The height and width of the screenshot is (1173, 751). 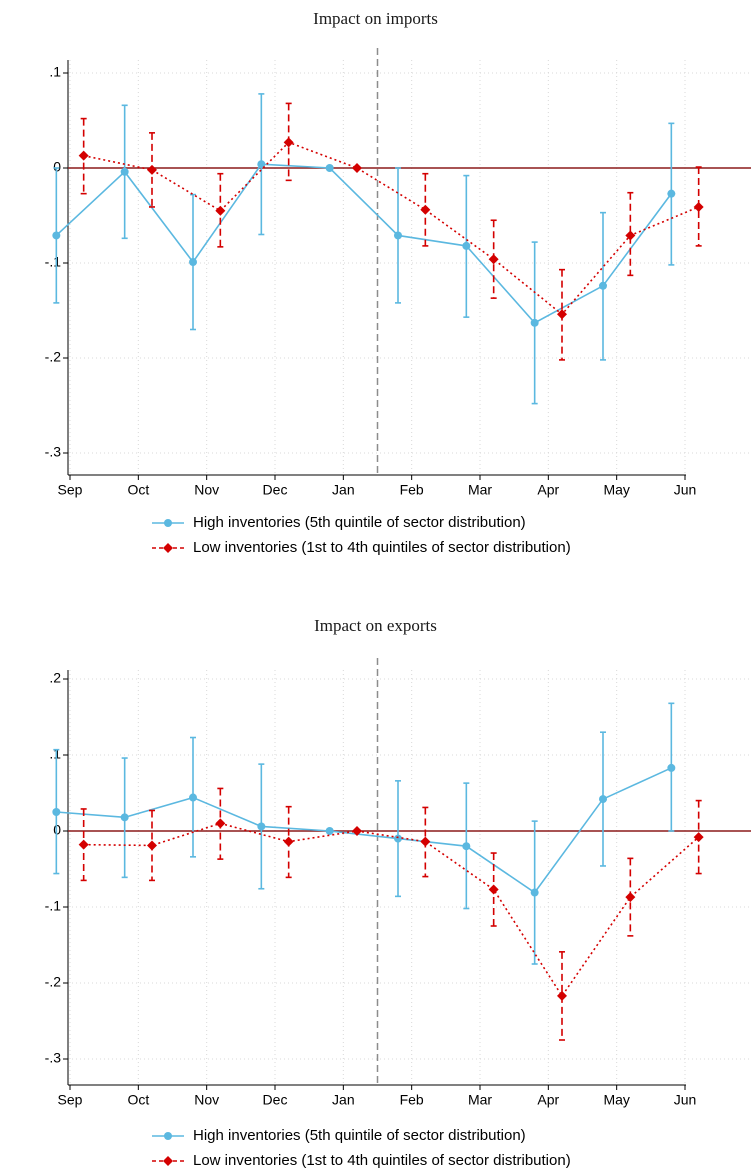 What do you see at coordinates (375, 625) in the screenshot?
I see `chart-title: Impact on exports` at bounding box center [375, 625].